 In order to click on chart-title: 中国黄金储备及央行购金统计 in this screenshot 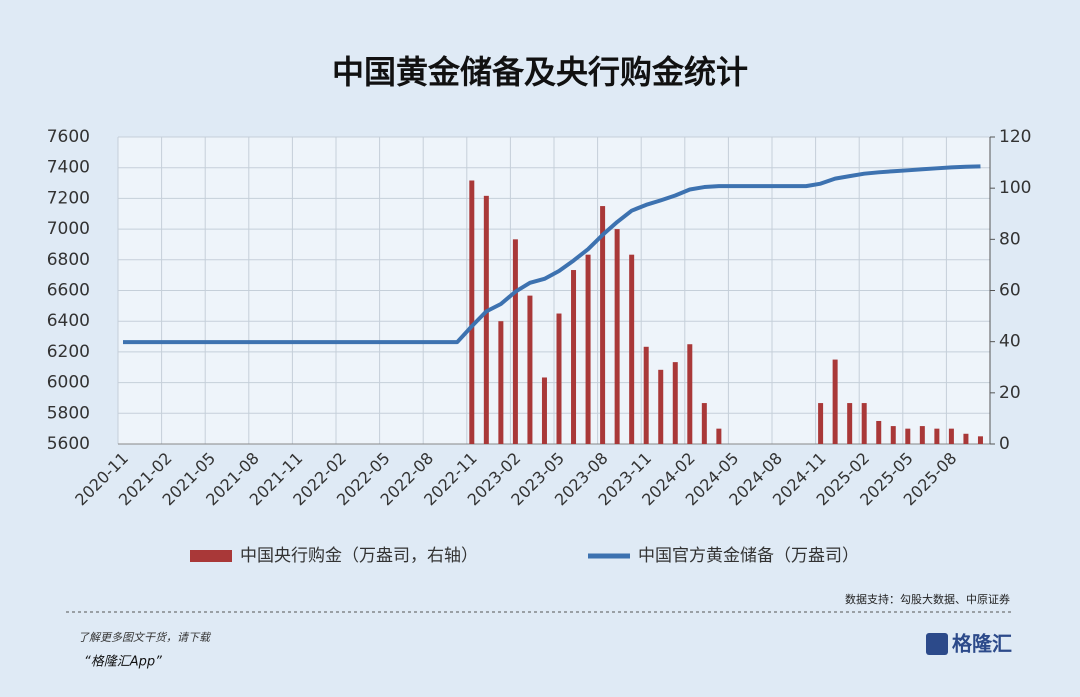, I will do `click(540, 72)`.